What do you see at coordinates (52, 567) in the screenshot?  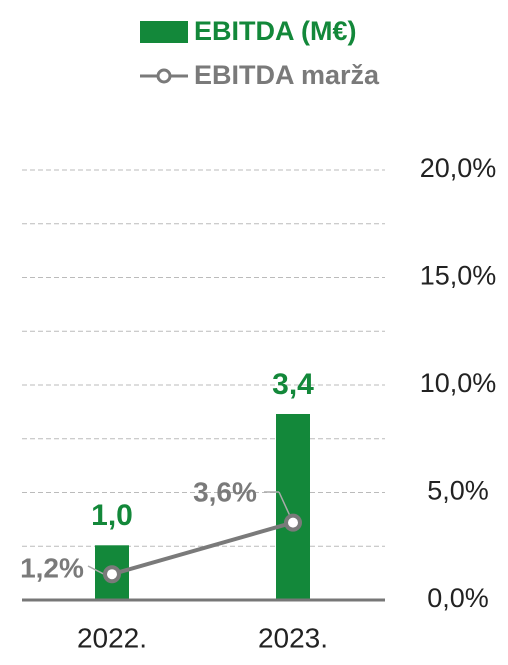 I see `line-value-label: 1,2%` at bounding box center [52, 567].